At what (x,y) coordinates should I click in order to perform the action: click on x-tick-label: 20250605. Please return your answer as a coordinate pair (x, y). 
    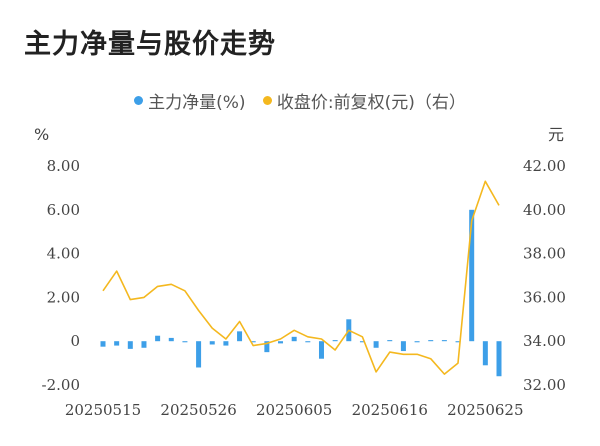
    Looking at the image, I should click on (294, 410).